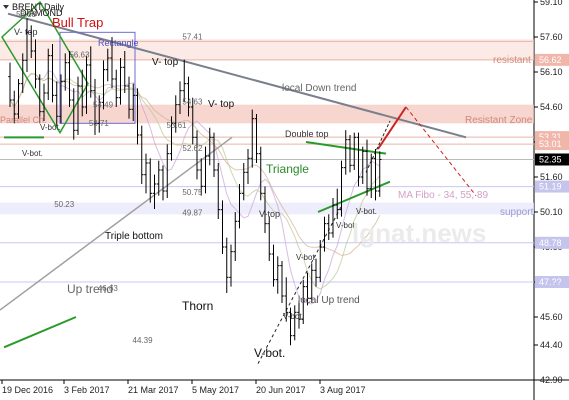  I want to click on dropdown-arrow-icon, so click(6, 7).